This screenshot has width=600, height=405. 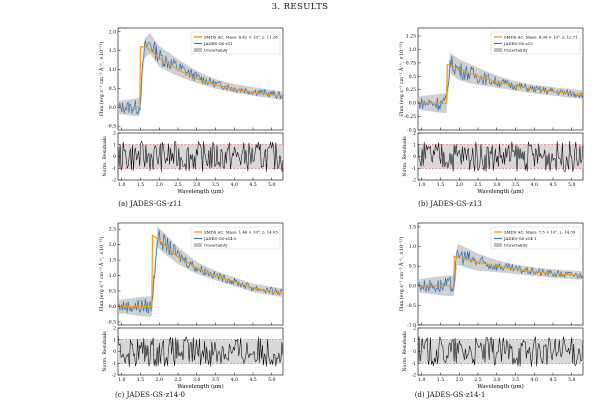 What do you see at coordinates (401, 273) in the screenshot?
I see `y-axis-label: Flux (erg s⁻¹ cm⁻² Å⁻¹, ×10⁻²¹)` at bounding box center [401, 273].